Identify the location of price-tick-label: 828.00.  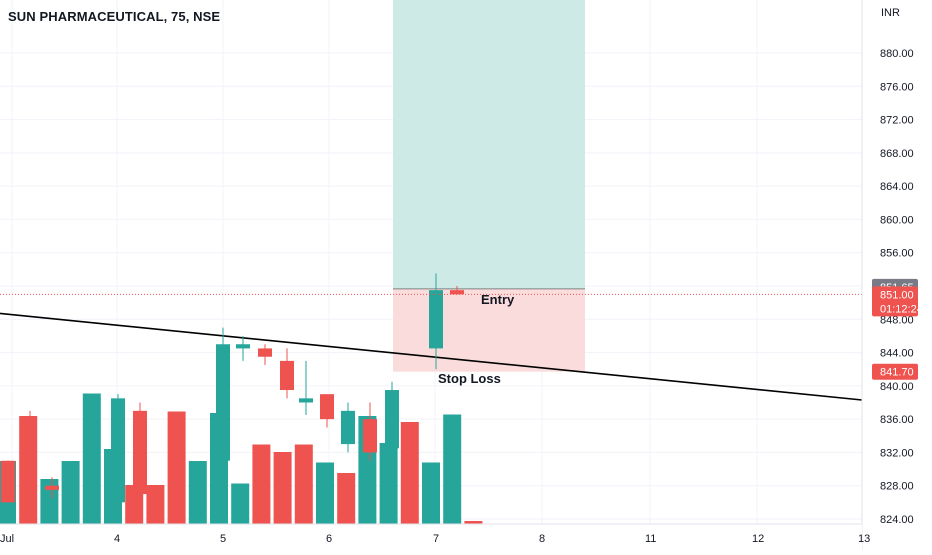
(897, 487).